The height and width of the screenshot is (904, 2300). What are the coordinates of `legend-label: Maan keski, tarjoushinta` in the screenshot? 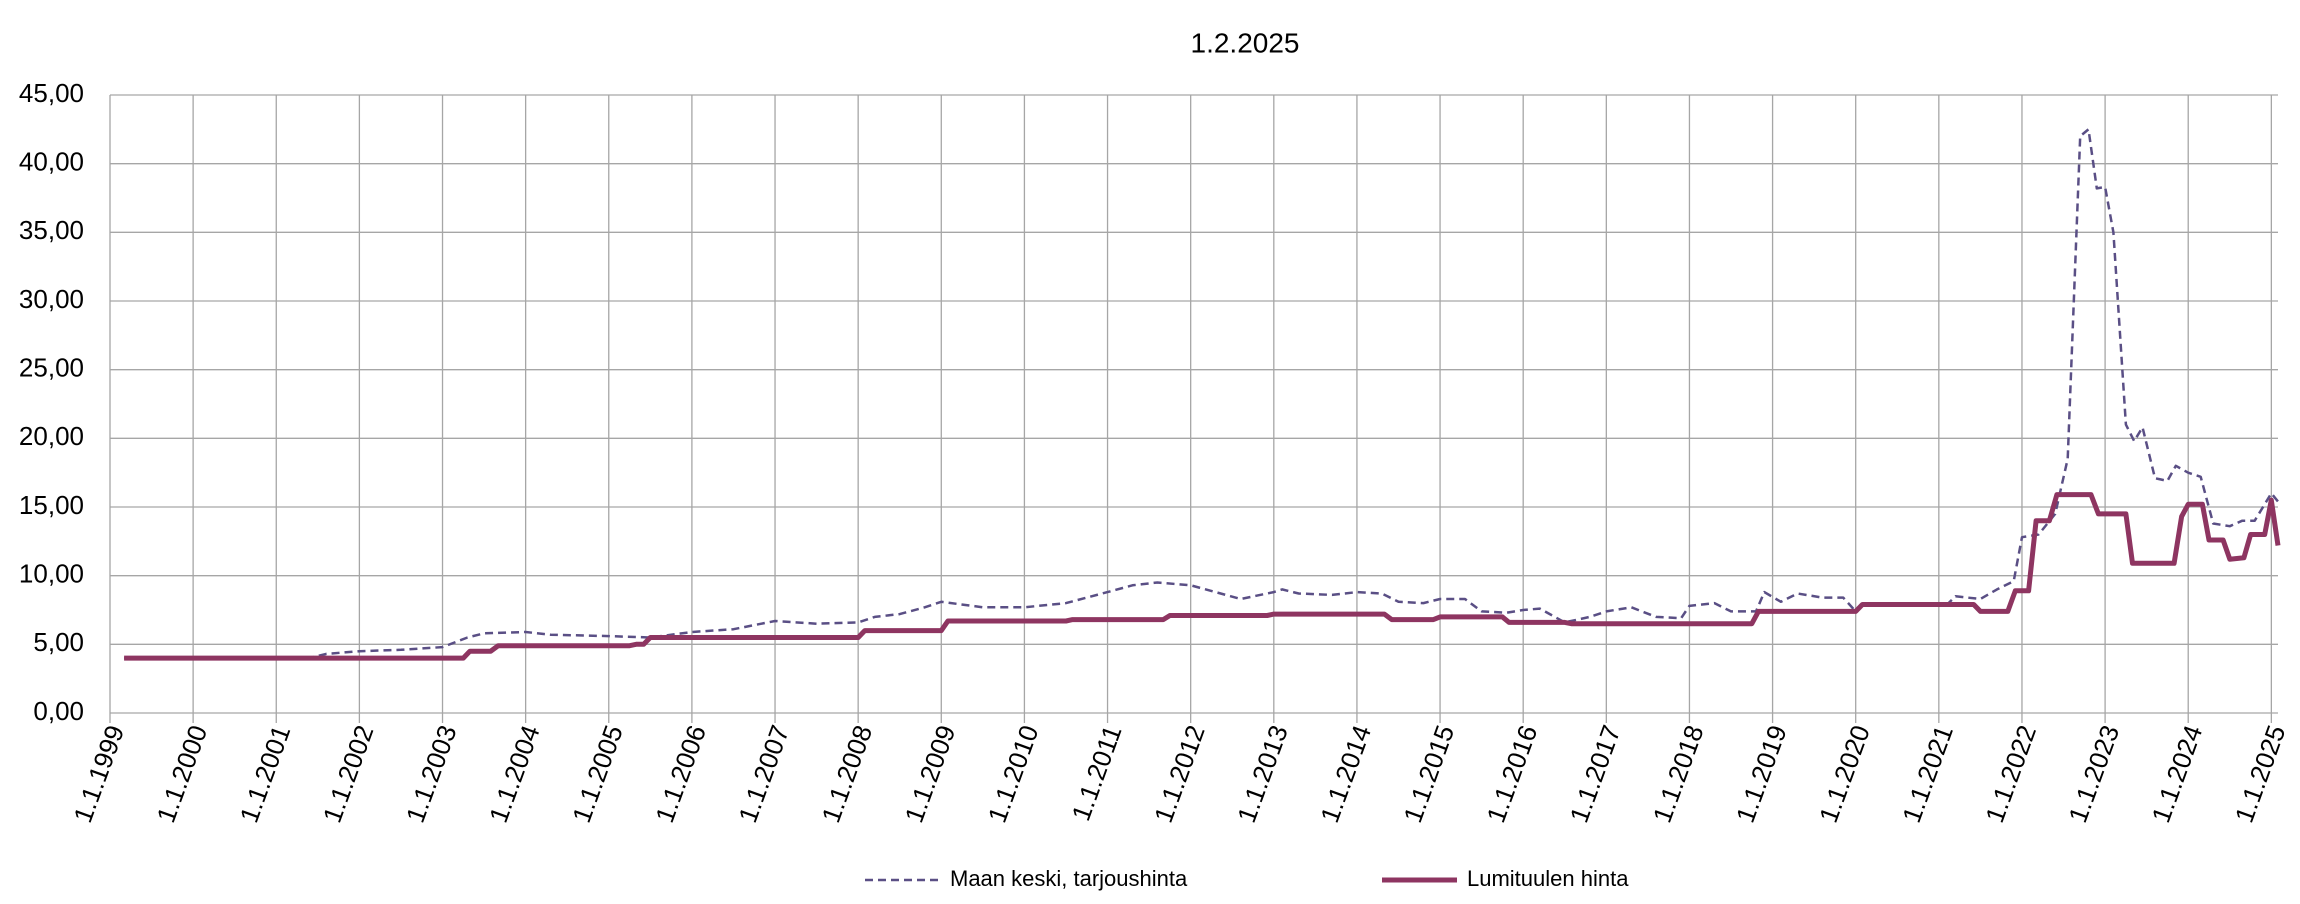 It's located at (1069, 878).